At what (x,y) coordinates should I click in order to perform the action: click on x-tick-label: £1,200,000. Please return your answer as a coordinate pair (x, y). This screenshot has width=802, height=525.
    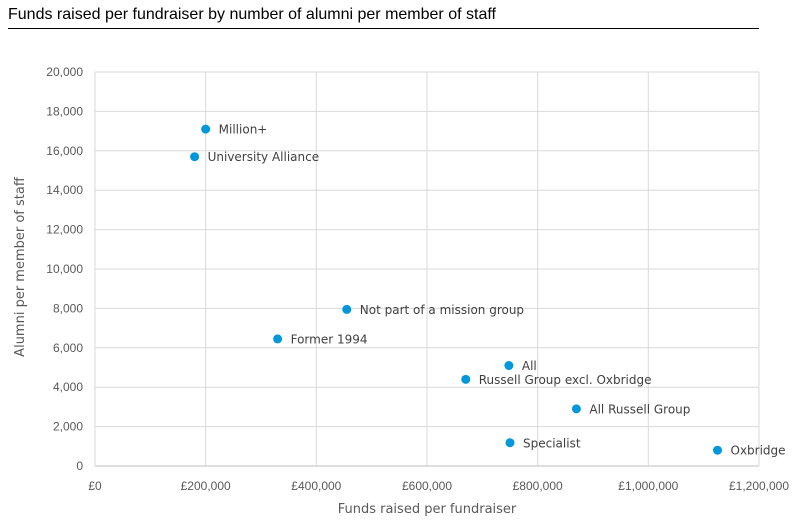
    Looking at the image, I should click on (759, 486).